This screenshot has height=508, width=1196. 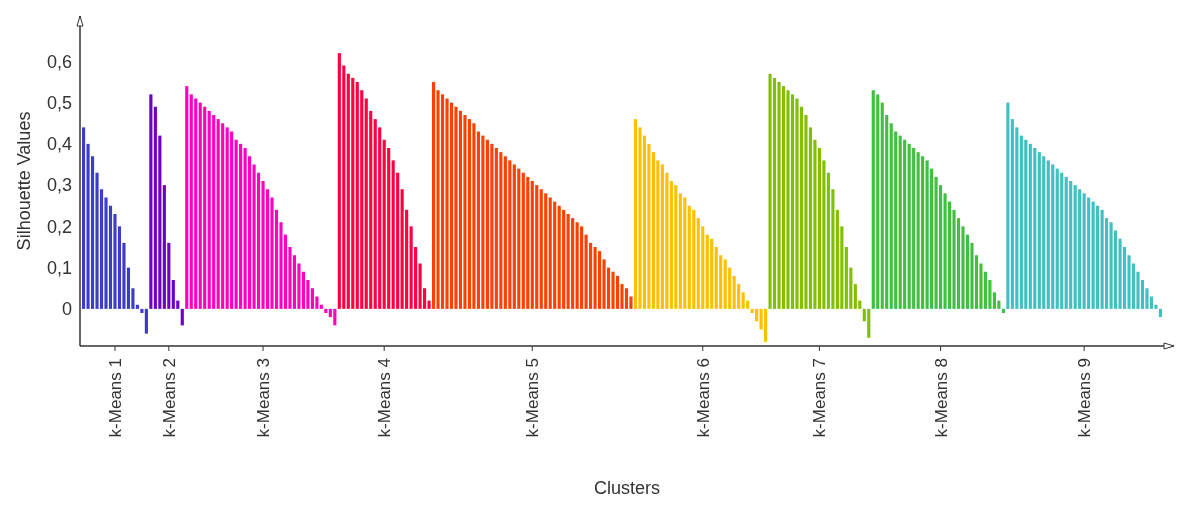 What do you see at coordinates (169, 398) in the screenshot?
I see `x-tick-label: k-Means 2` at bounding box center [169, 398].